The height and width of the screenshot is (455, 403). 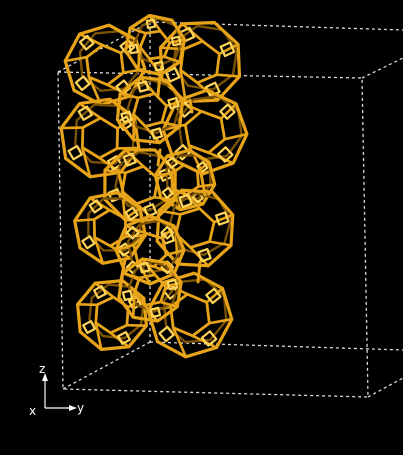 I want to click on axis-z-label: z, so click(x=42, y=369).